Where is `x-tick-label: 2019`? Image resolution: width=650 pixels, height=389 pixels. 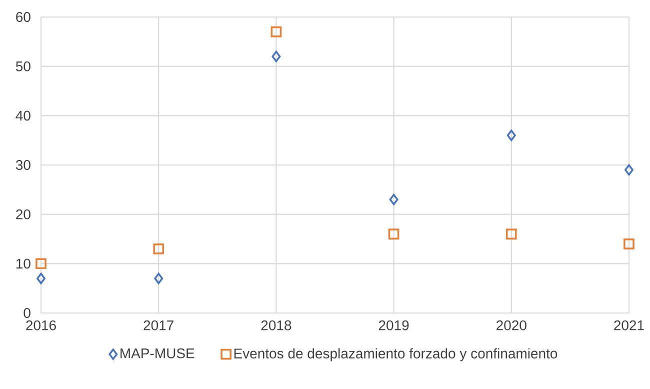 x-tick-label: 2019 is located at coordinates (393, 325).